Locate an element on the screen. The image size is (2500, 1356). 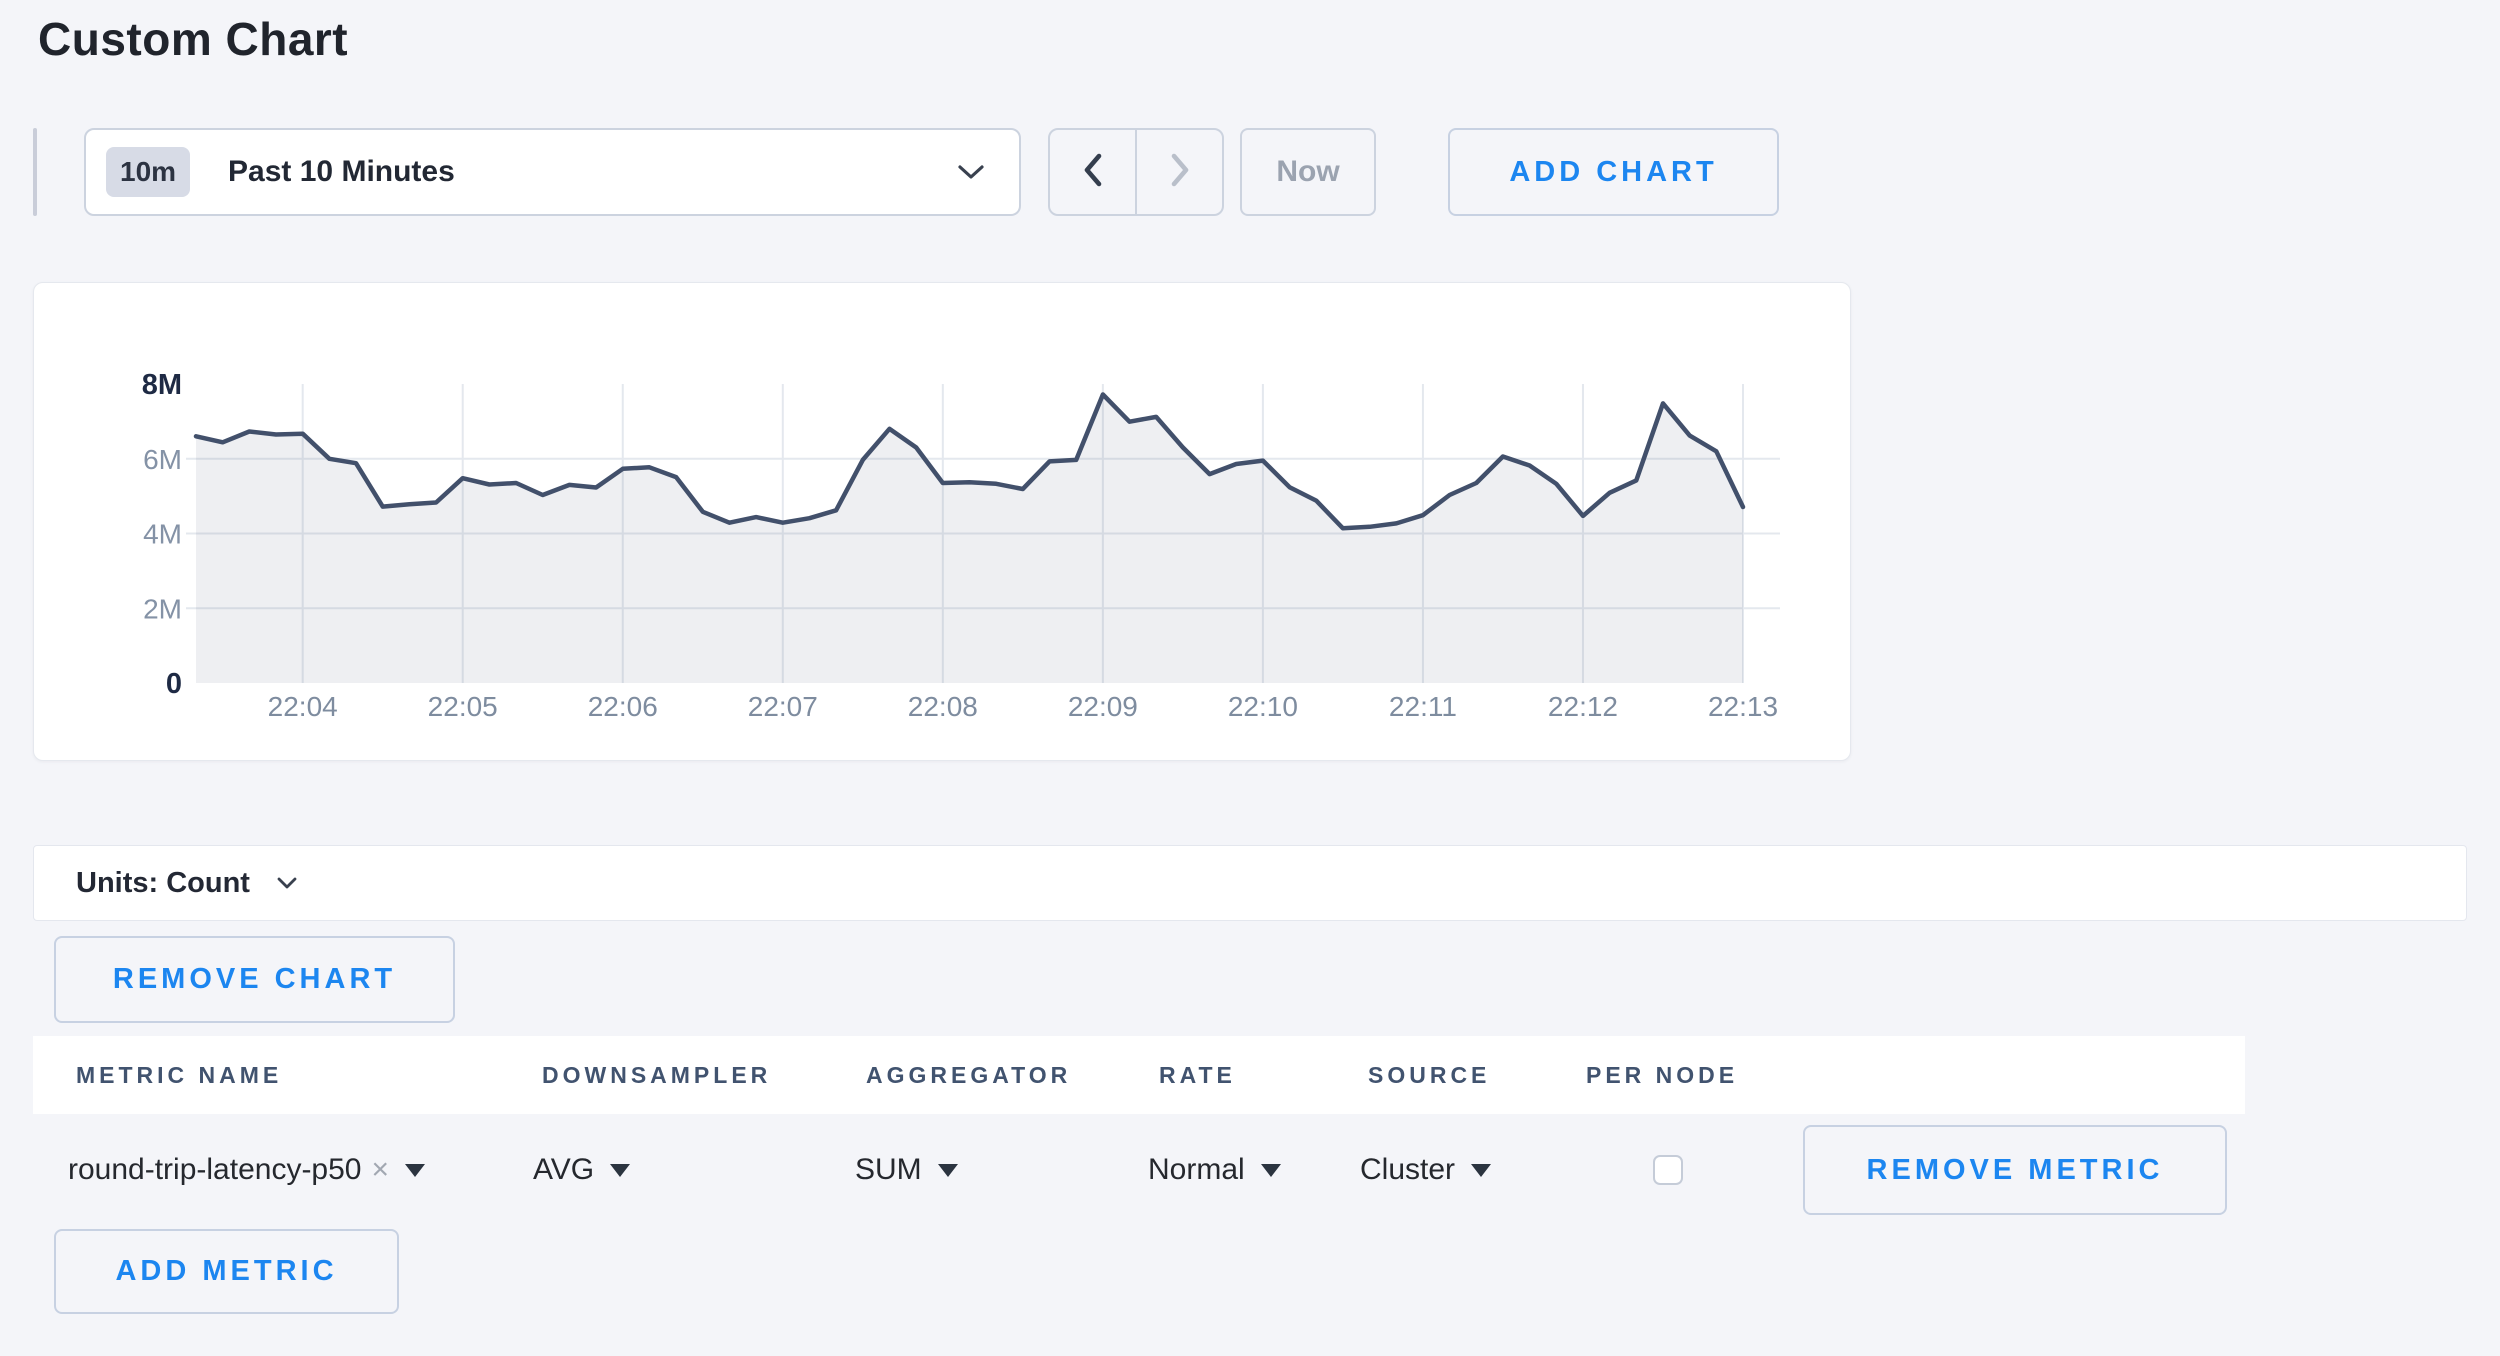
time-window-pager is located at coordinates (1136, 172).